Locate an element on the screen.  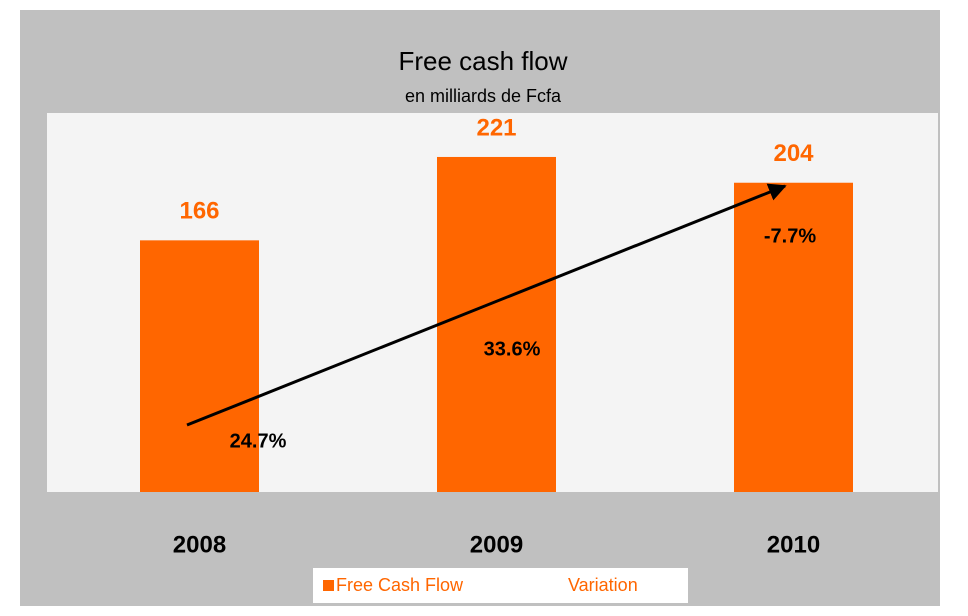
bar-value-label: 166 is located at coordinates (199, 211).